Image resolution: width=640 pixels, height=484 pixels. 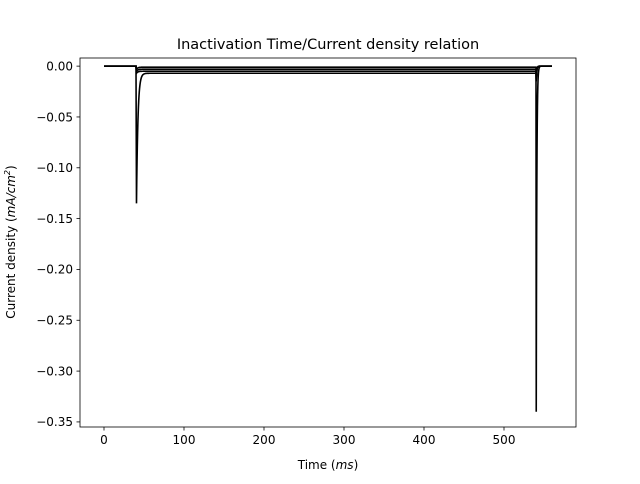 What do you see at coordinates (11, 196) in the screenshot?
I see `y-label-unit: mA/cm` at bounding box center [11, 196].